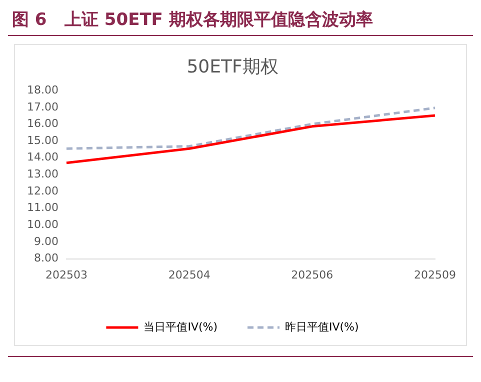  I want to click on x-tick-label: 202506, so click(312, 275).